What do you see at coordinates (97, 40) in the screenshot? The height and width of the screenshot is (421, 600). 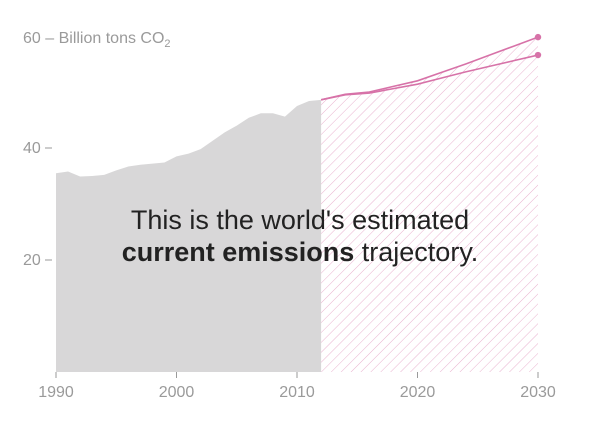 I see `y-axis-unit-label: 60 – Billion tons CO2` at bounding box center [97, 40].